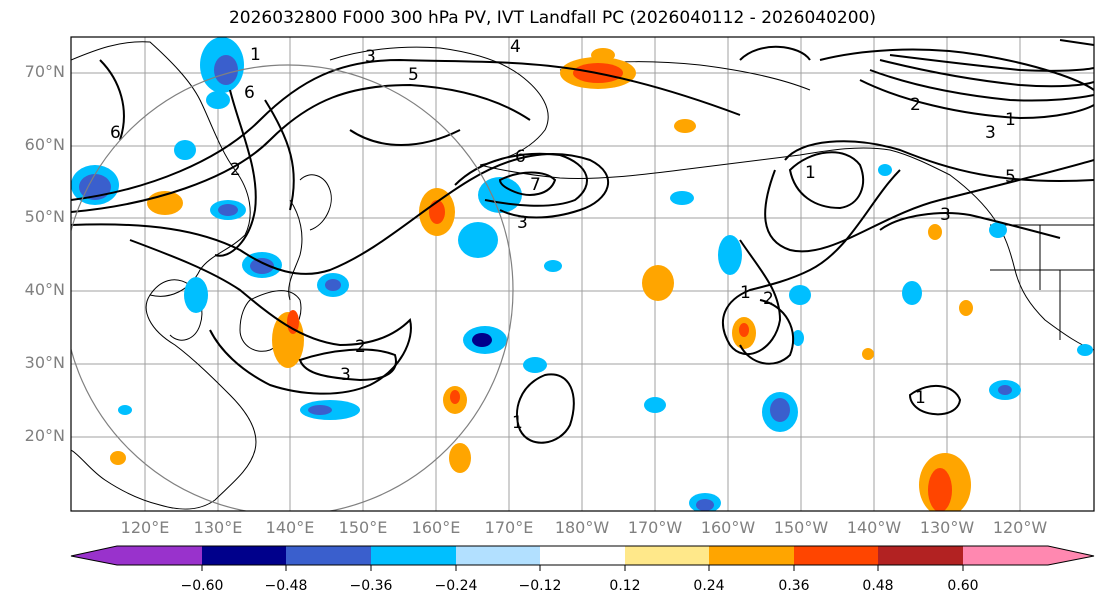 This screenshot has width=1105, height=604. Describe the element at coordinates (947, 527) in the screenshot. I see `lon-label: 130°W` at that location.